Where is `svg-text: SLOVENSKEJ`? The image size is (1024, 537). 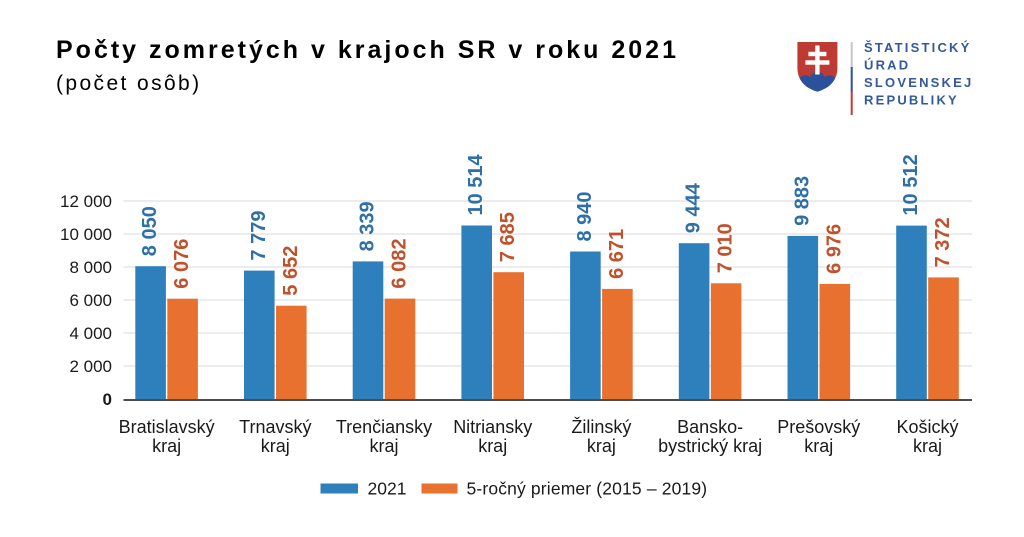 svg-text: SLOVENSKEJ is located at coordinates (918, 82).